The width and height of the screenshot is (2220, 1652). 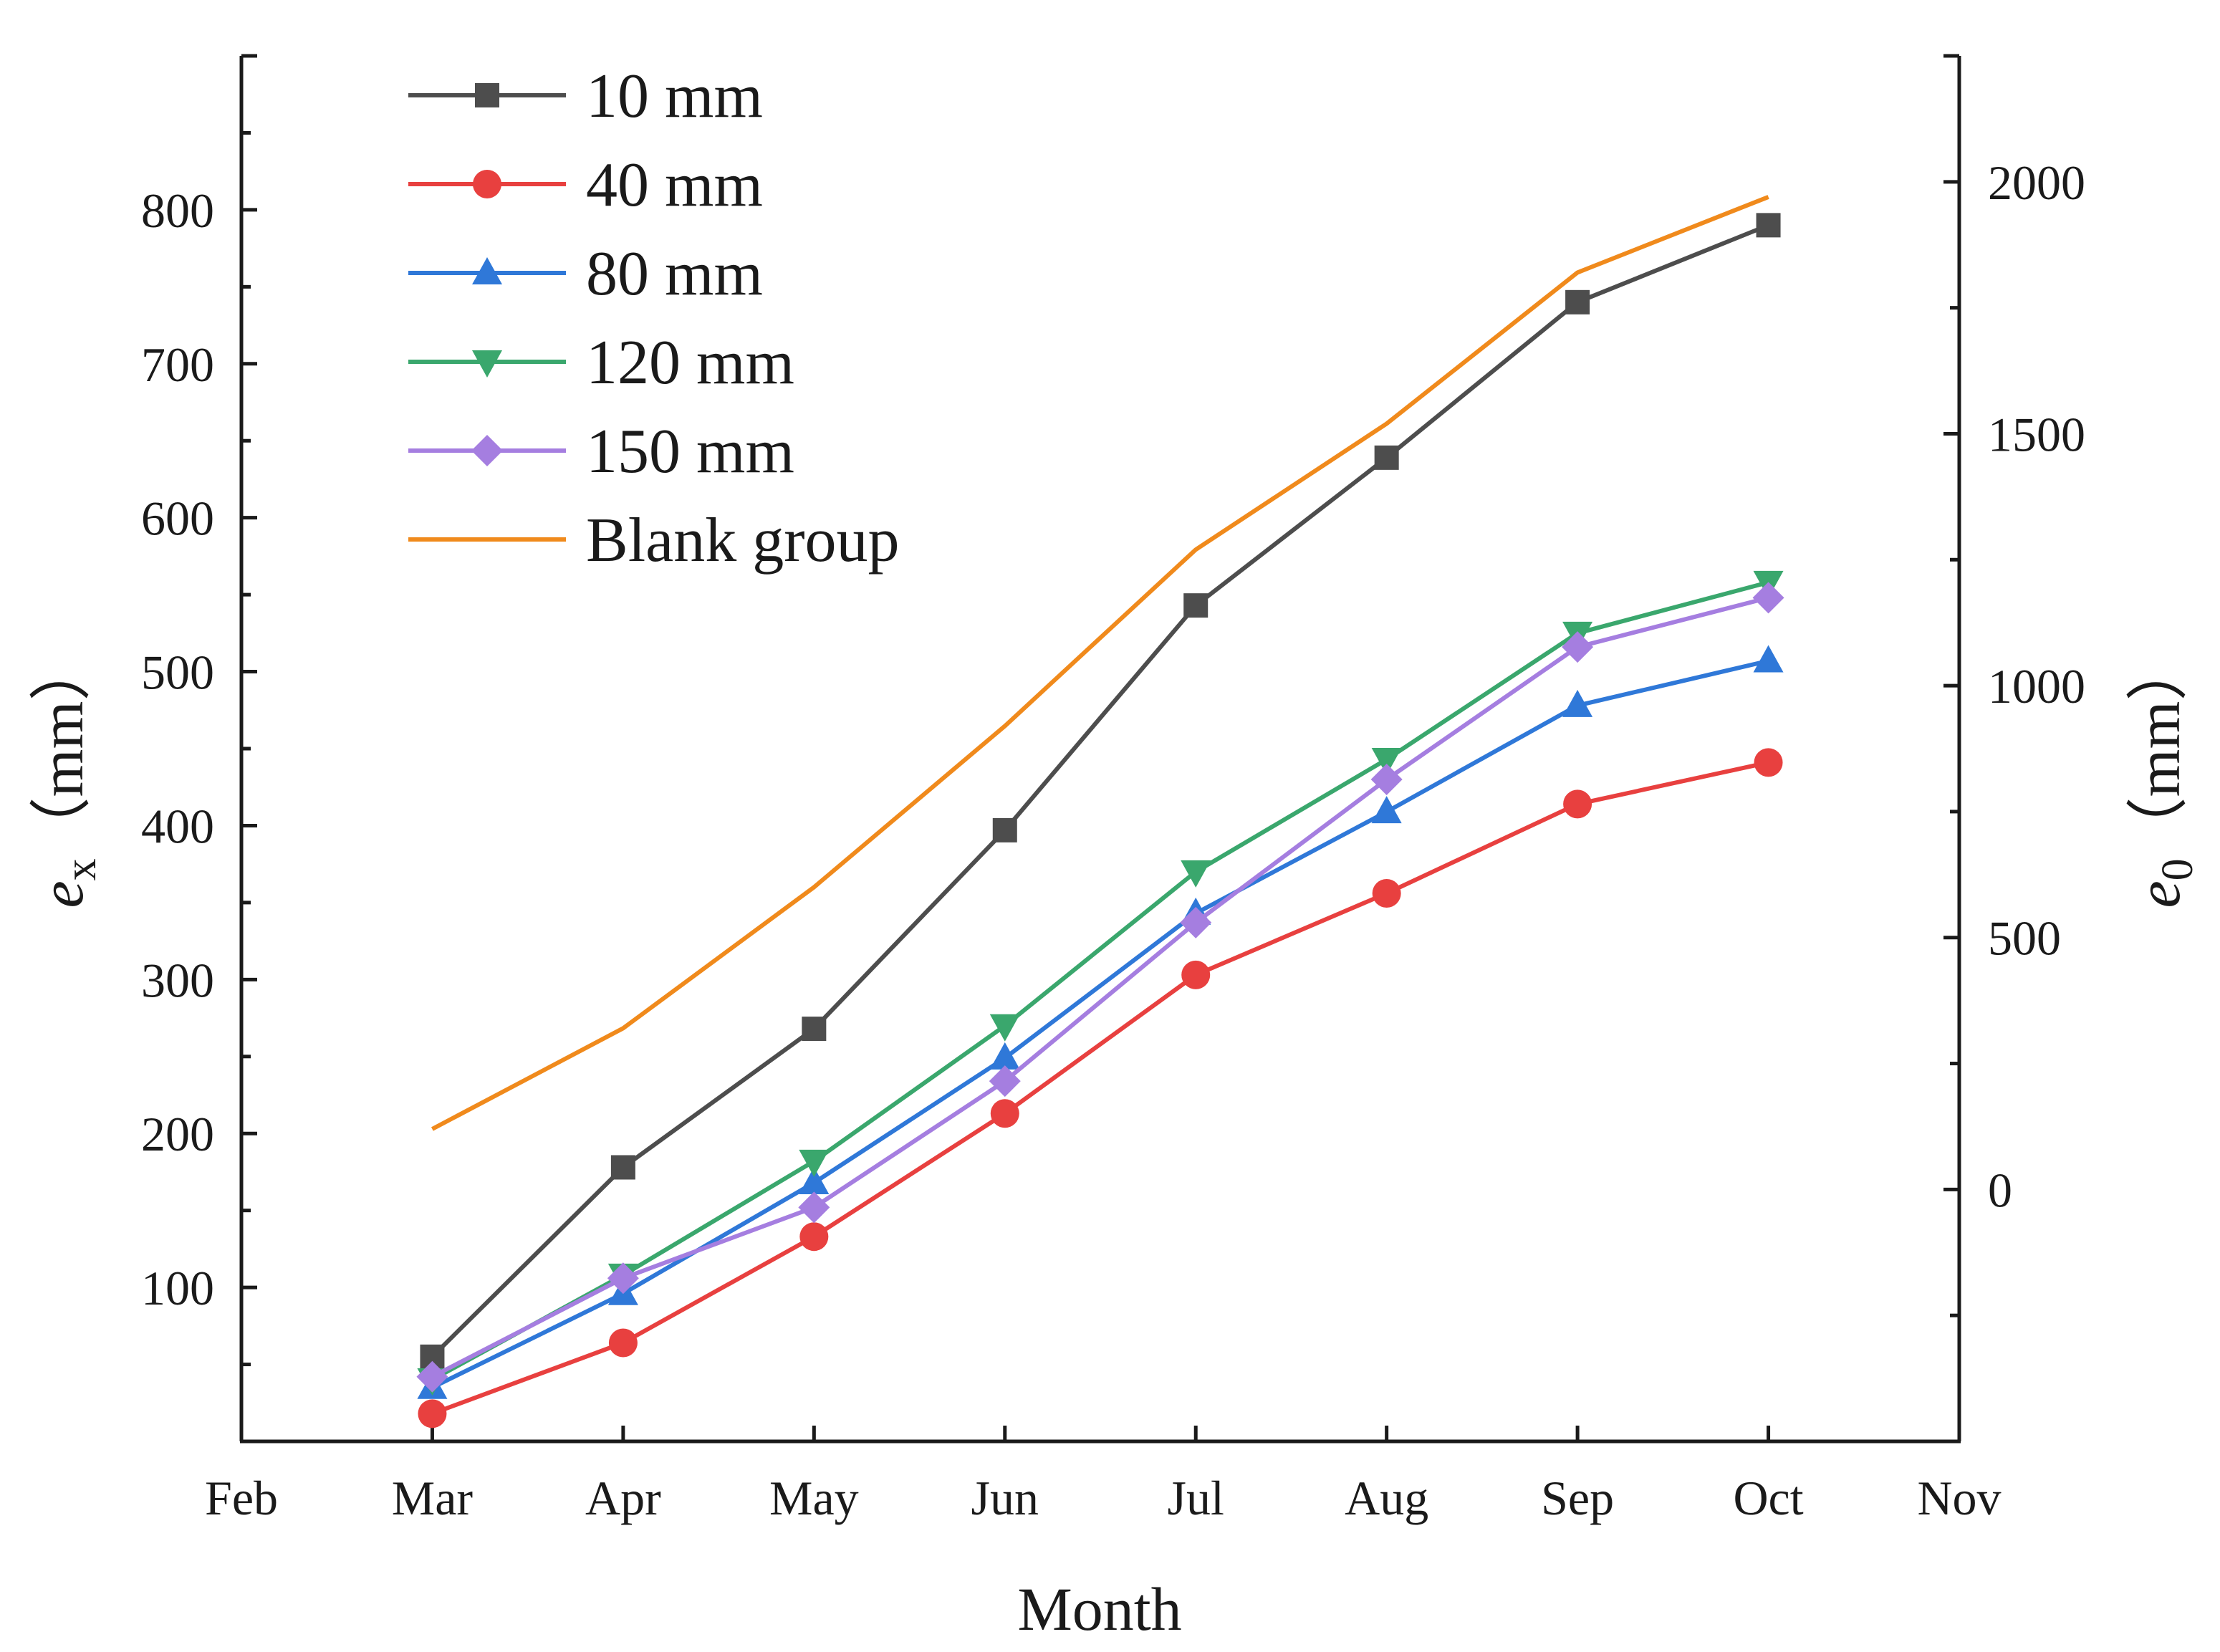 What do you see at coordinates (61, 749) in the screenshot?
I see `y-left-axis-unit: （mm）` at bounding box center [61, 749].